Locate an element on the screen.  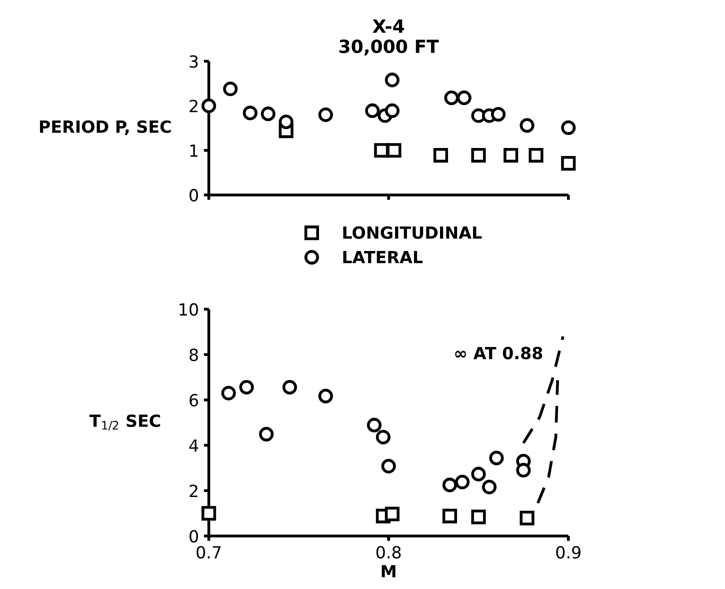
x-tick-label: 0.9 is located at coordinates (568, 552).